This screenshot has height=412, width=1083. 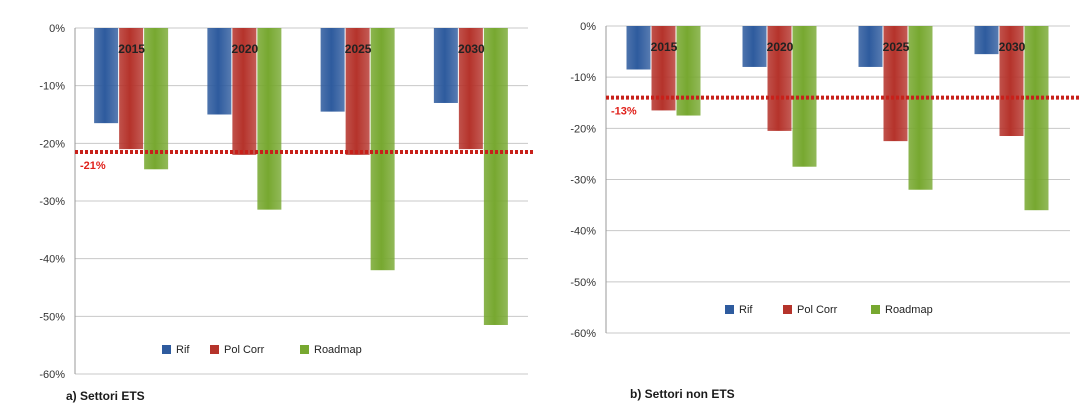 What do you see at coordinates (131, 89) in the screenshot?
I see `bar-pol-corr-2015` at bounding box center [131, 89].